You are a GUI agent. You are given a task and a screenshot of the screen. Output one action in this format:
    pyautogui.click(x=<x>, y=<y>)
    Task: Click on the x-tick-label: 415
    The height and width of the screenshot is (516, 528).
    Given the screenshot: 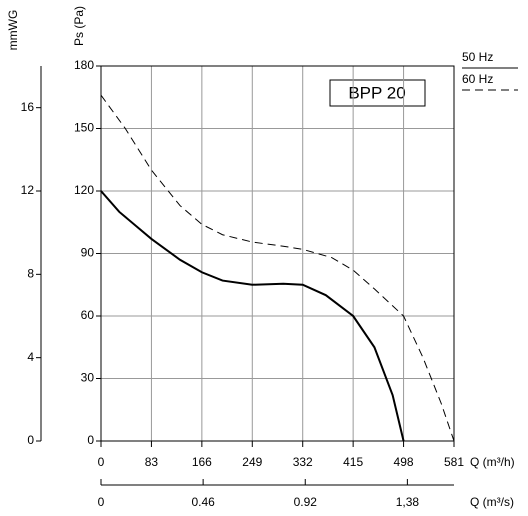 What is the action you would take?
    pyautogui.click(x=353, y=462)
    